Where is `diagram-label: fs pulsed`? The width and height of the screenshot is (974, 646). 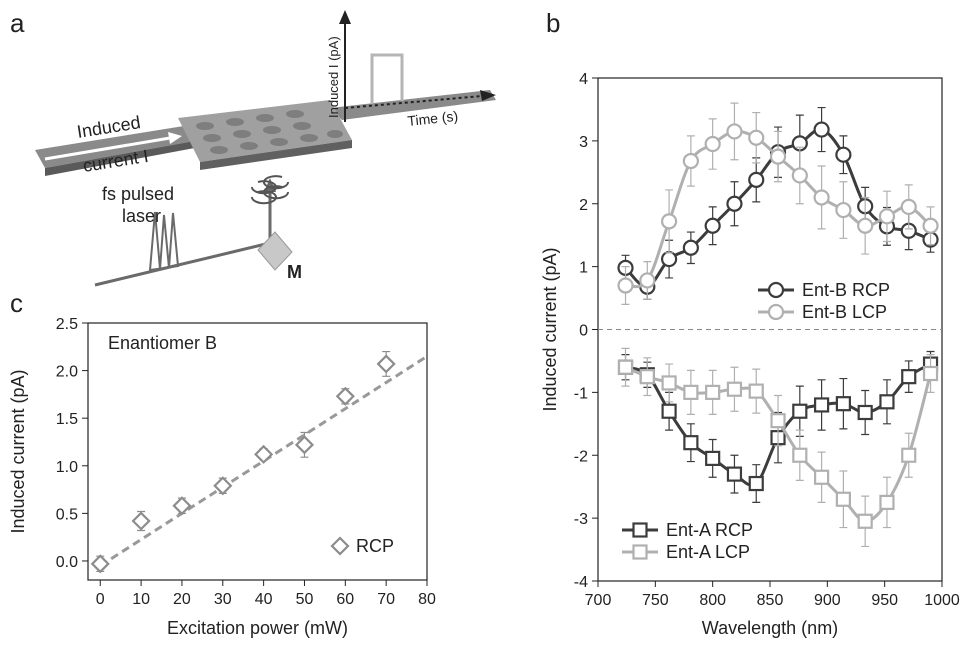 diagram-label: fs pulsed is located at coordinates (138, 194).